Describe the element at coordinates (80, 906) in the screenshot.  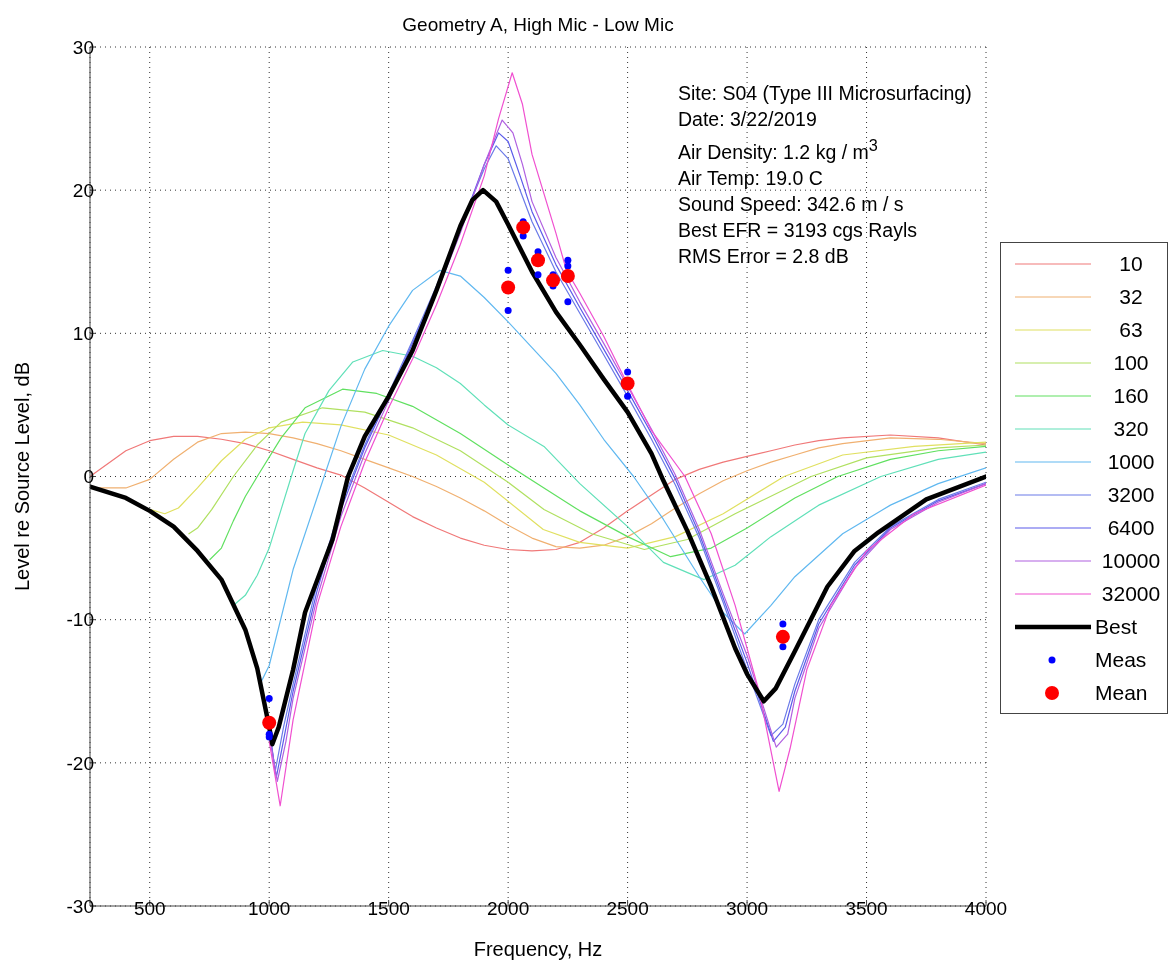
I see `y-tick-label: -30` at that location.